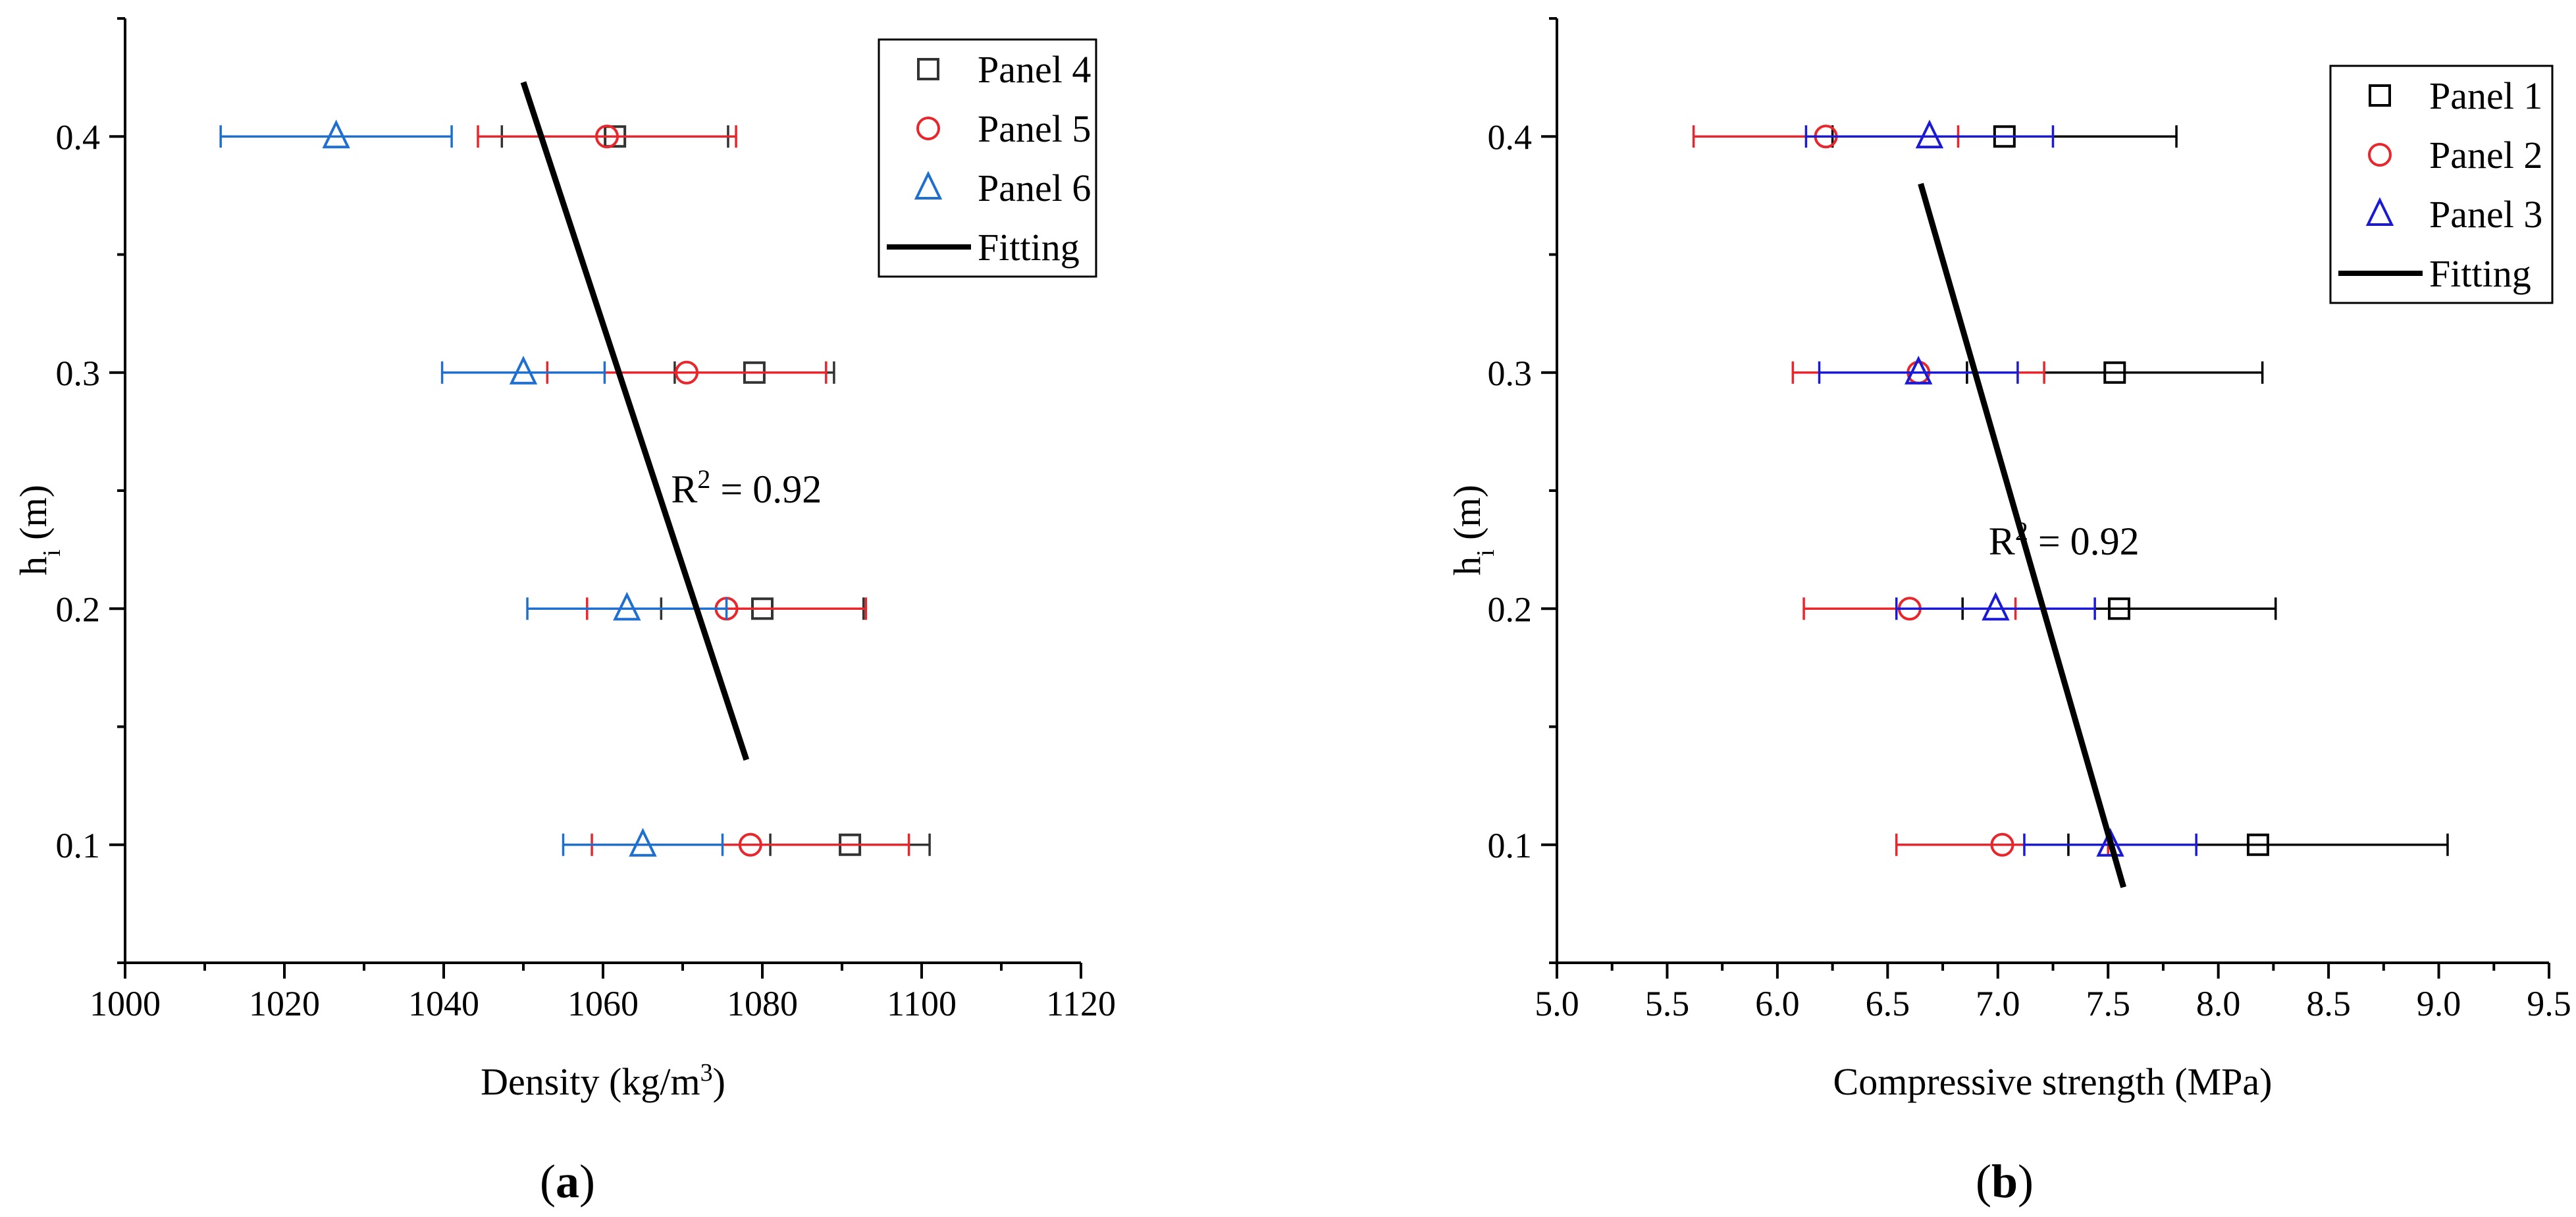 The width and height of the screenshot is (2576, 1217). What do you see at coordinates (1034, 128) in the screenshot?
I see `legend-label: Panel 5` at bounding box center [1034, 128].